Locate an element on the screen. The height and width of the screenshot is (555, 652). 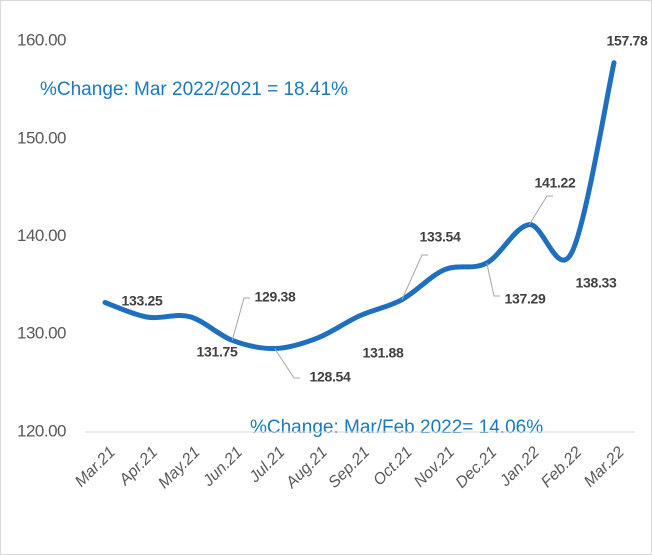
data-label: 137.29 is located at coordinates (525, 299).